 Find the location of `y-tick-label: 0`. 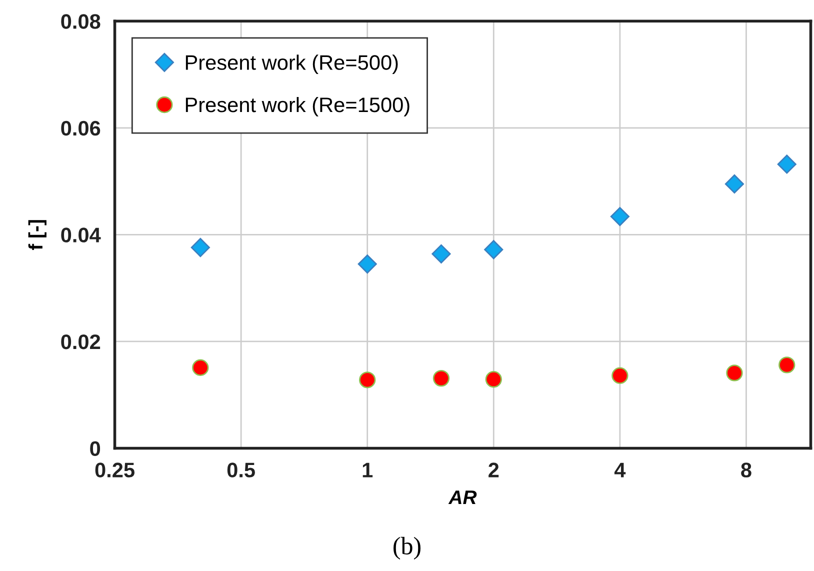

y-tick-label: 0 is located at coordinates (95, 448).